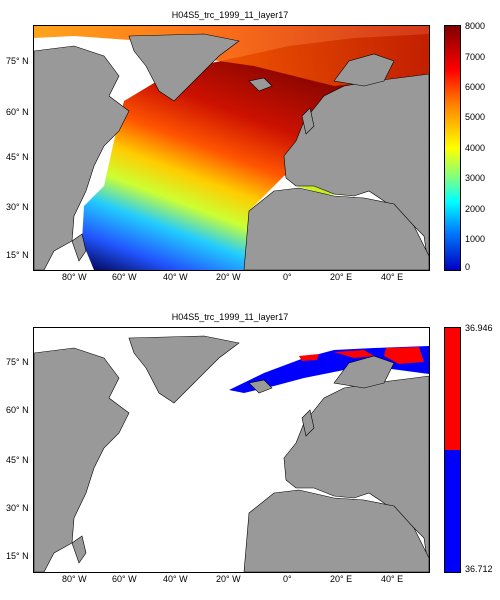  What do you see at coordinates (392, 277) in the screenshot?
I see `panel1-lon-tick: 40° E` at bounding box center [392, 277].